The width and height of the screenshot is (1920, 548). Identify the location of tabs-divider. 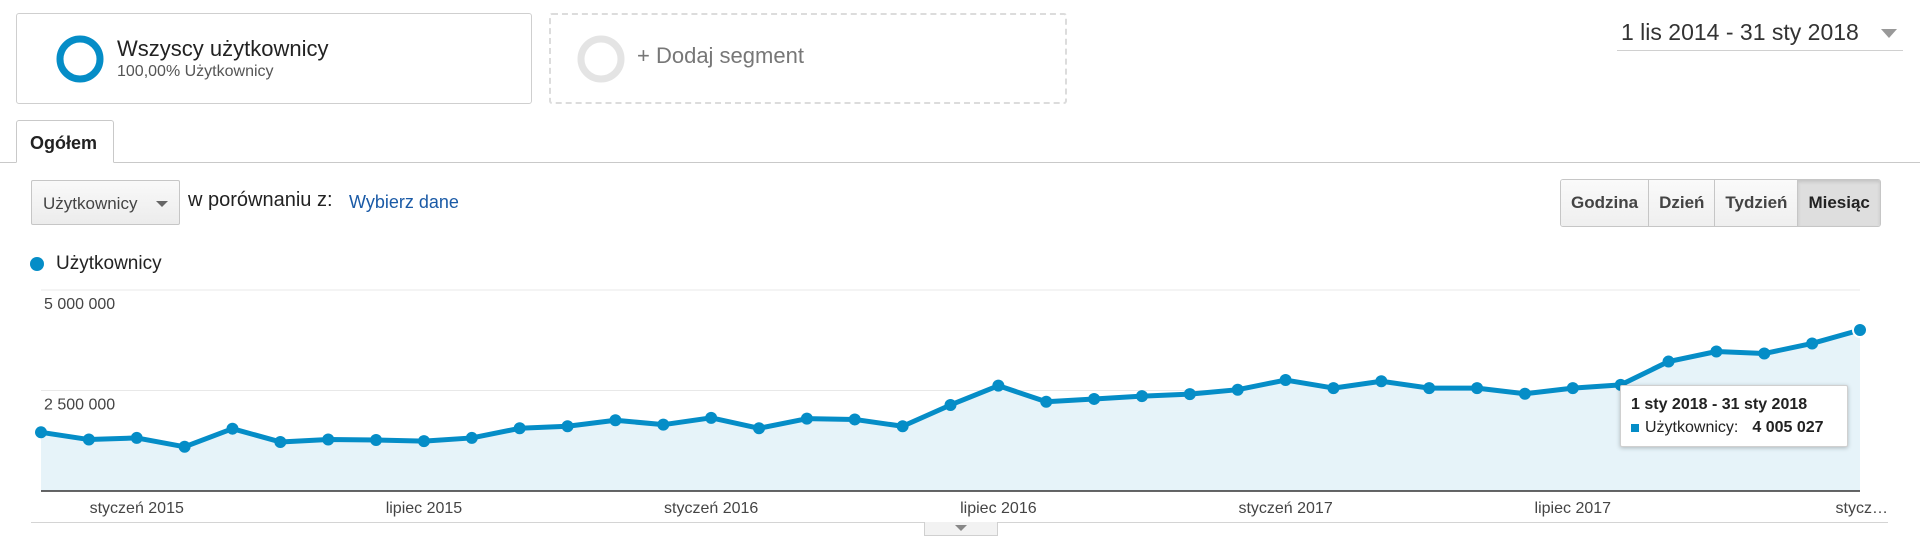
(960, 162).